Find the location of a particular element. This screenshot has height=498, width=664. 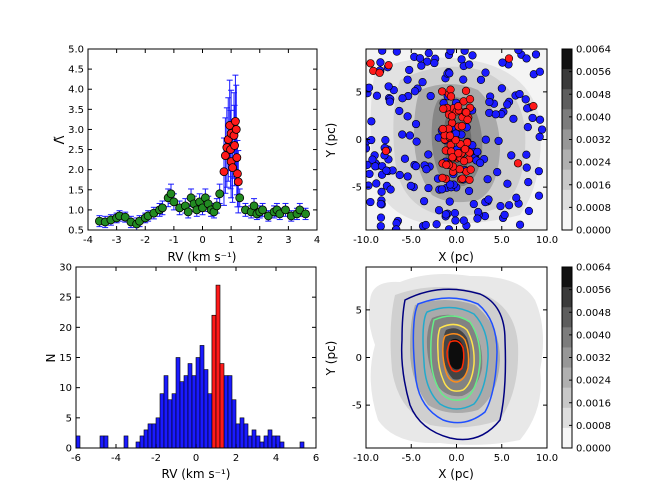

tr-ytick-label: 0 is located at coordinates (359, 140).